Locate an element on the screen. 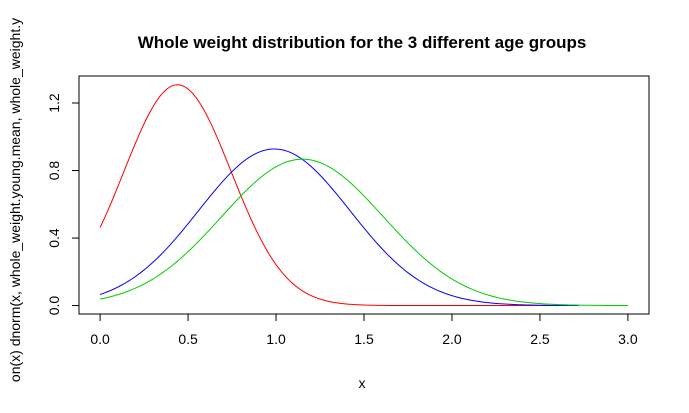  x-tick-label: 2.0 is located at coordinates (452, 339).